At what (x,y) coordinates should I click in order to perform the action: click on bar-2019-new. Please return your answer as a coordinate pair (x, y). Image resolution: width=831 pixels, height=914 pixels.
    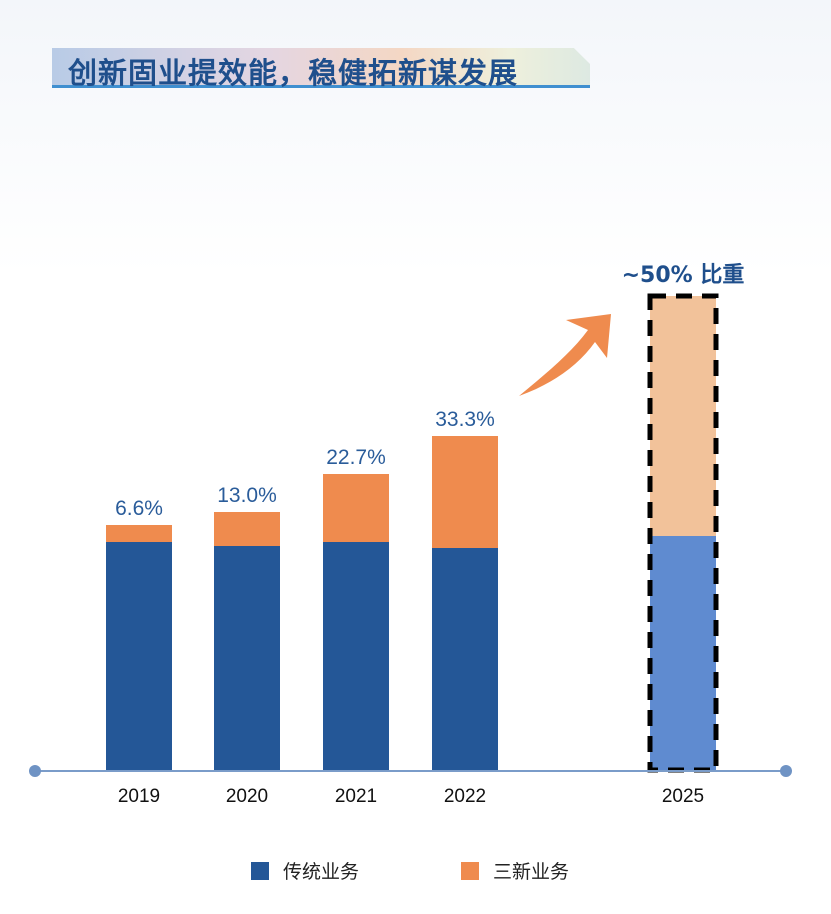
    Looking at the image, I should click on (139, 533).